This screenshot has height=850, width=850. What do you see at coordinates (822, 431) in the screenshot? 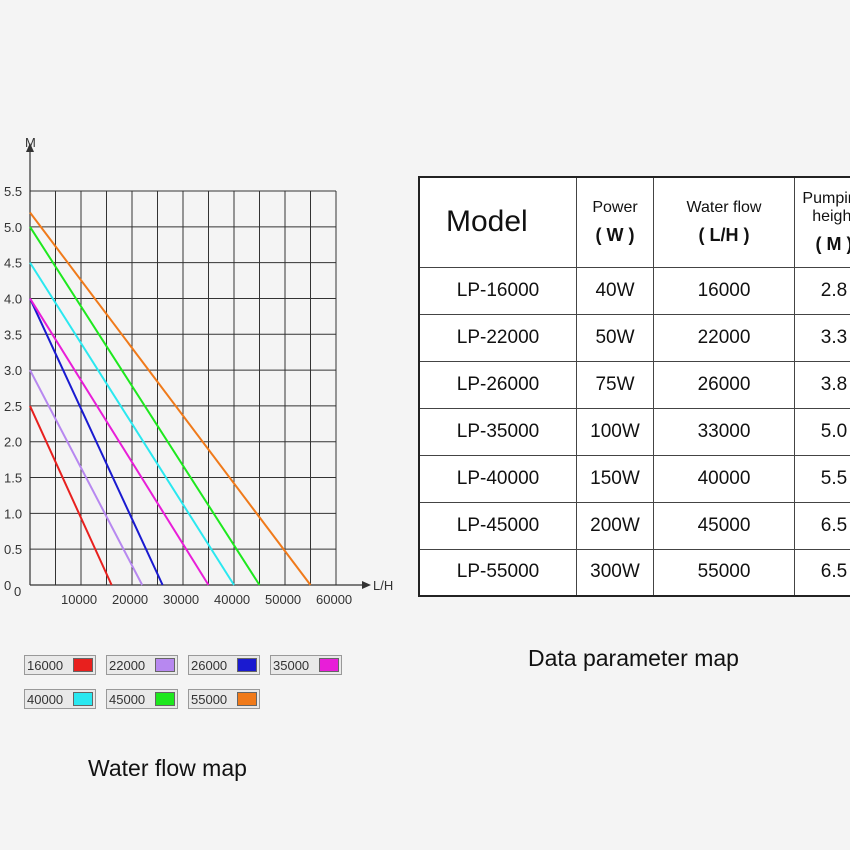
I see `cell-height: 5.0` at bounding box center [822, 431].